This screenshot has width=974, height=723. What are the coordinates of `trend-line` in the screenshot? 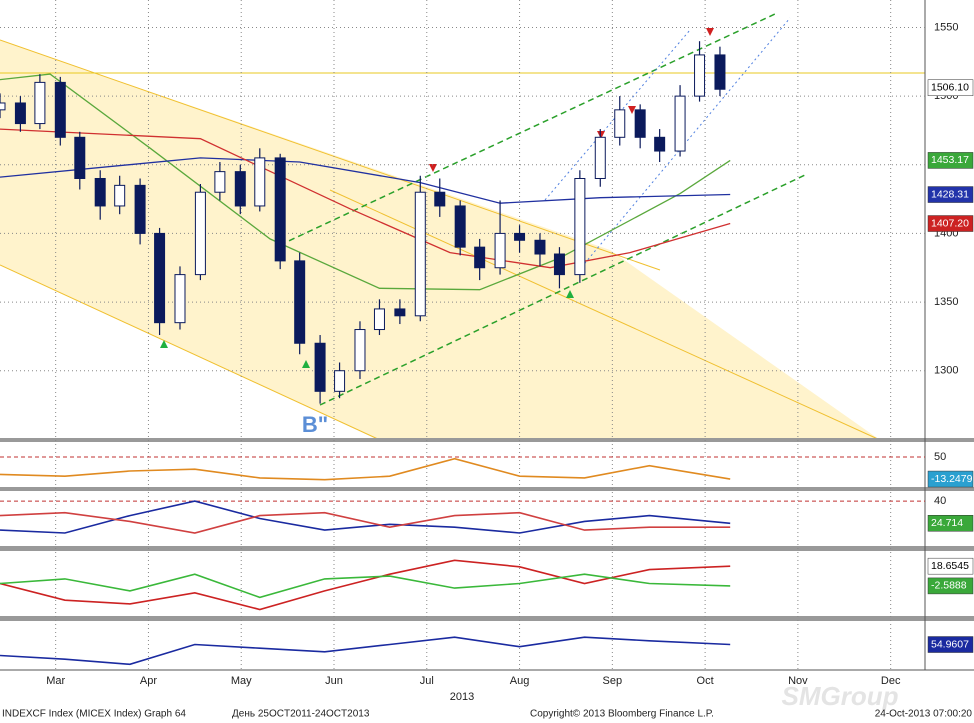 It's located at (682, 146).